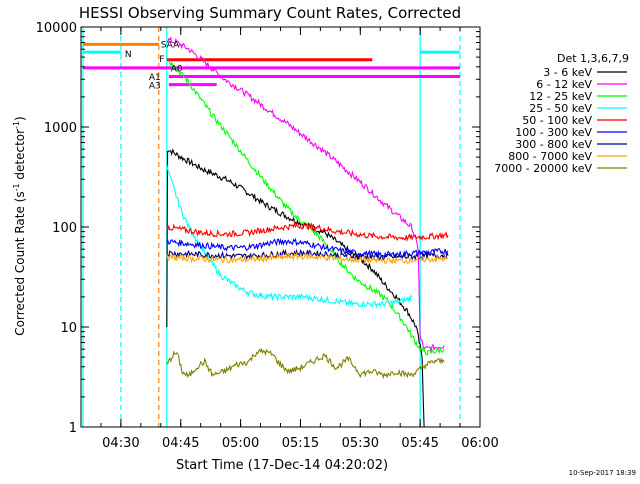  Describe the element at coordinates (20, 156) in the screenshot. I see `y-axis-label-part2: detector` at that location.